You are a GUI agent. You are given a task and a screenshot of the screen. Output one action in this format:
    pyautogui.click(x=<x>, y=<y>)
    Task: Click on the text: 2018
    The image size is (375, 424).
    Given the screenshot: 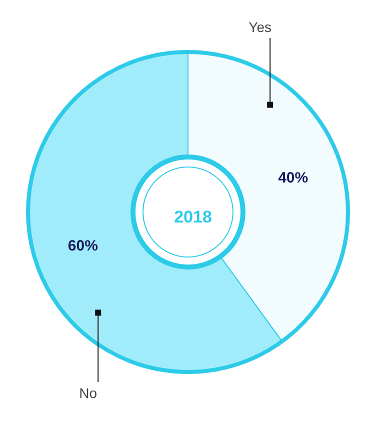 What is the action you would take?
    pyautogui.click(x=193, y=217)
    